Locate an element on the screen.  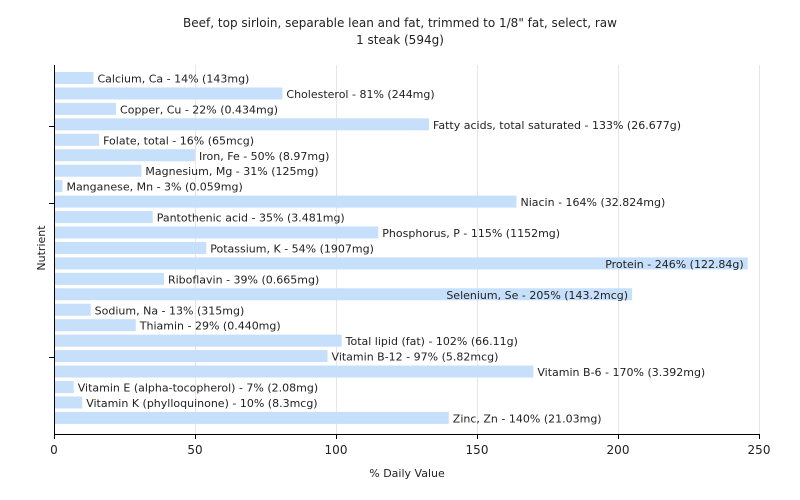
x-tick-label: 200 is located at coordinates (618, 450).